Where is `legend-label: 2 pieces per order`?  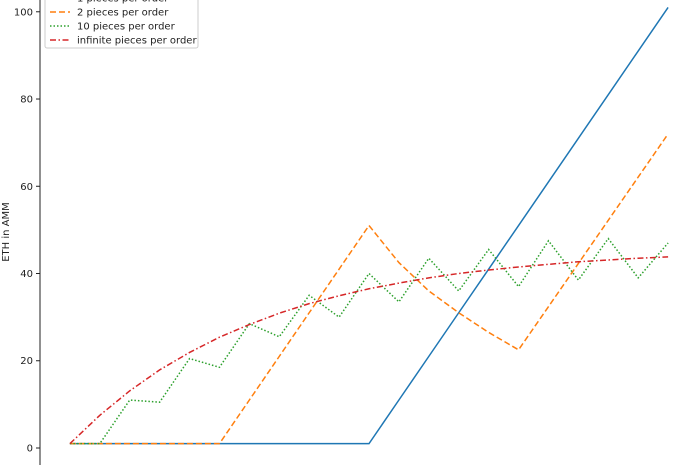 legend-label: 2 pieces per order is located at coordinates (123, 13).